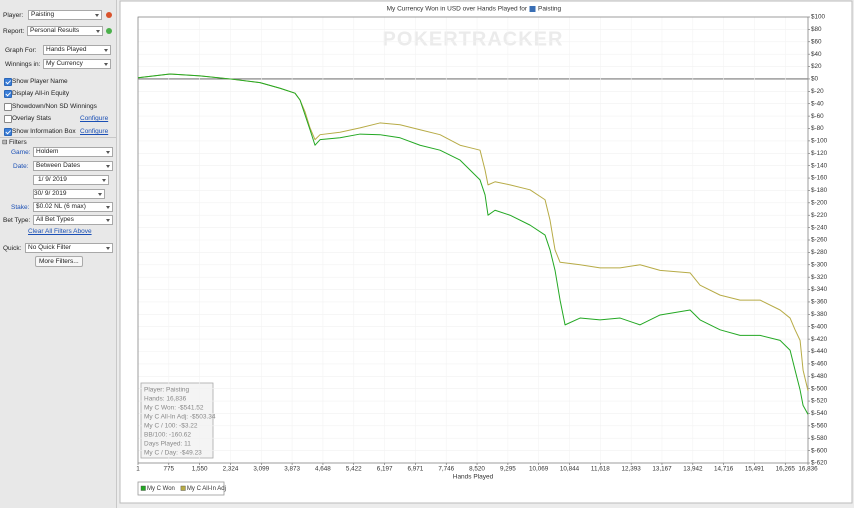  What do you see at coordinates (40, 81) in the screenshot?
I see `option-label: Show Player Name` at bounding box center [40, 81].